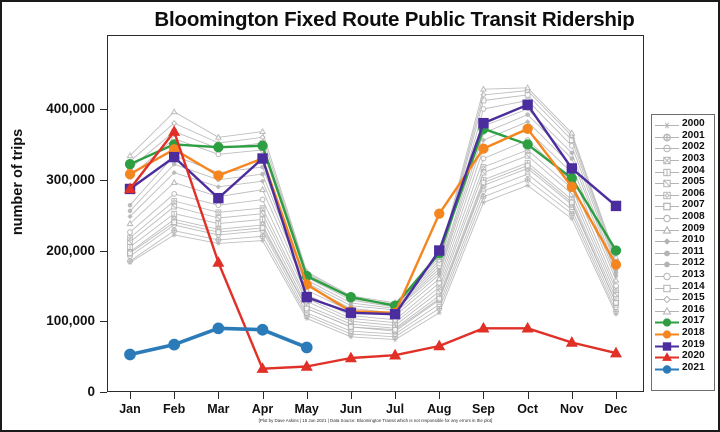 The image size is (720, 432). What do you see at coordinates (693, 309) in the screenshot?
I see `legend-label: 2016` at bounding box center [693, 309].